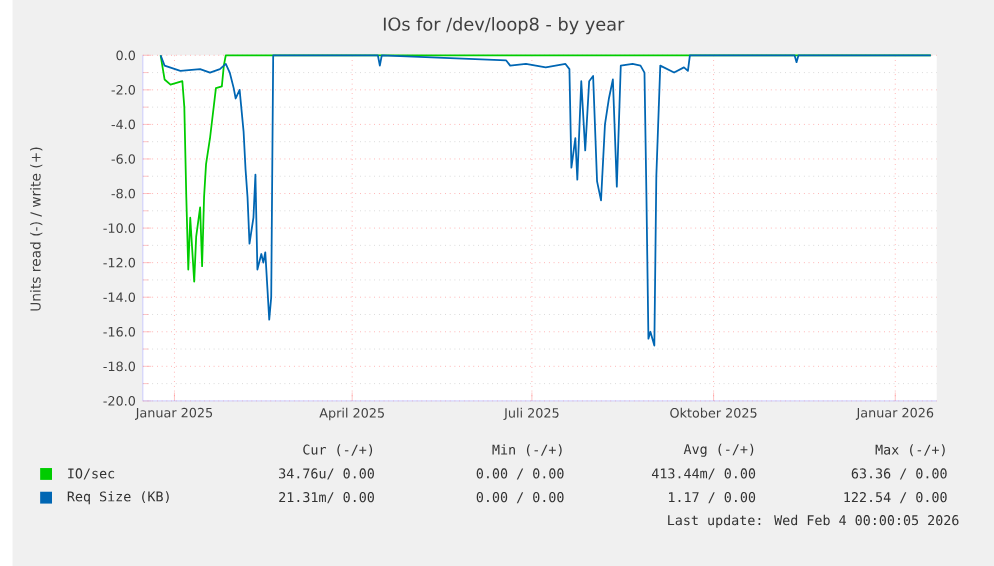 The width and height of the screenshot is (994, 566). What do you see at coordinates (504, 25) in the screenshot?
I see `chart-title: IOs for /dev/loop8 - by year` at bounding box center [504, 25].